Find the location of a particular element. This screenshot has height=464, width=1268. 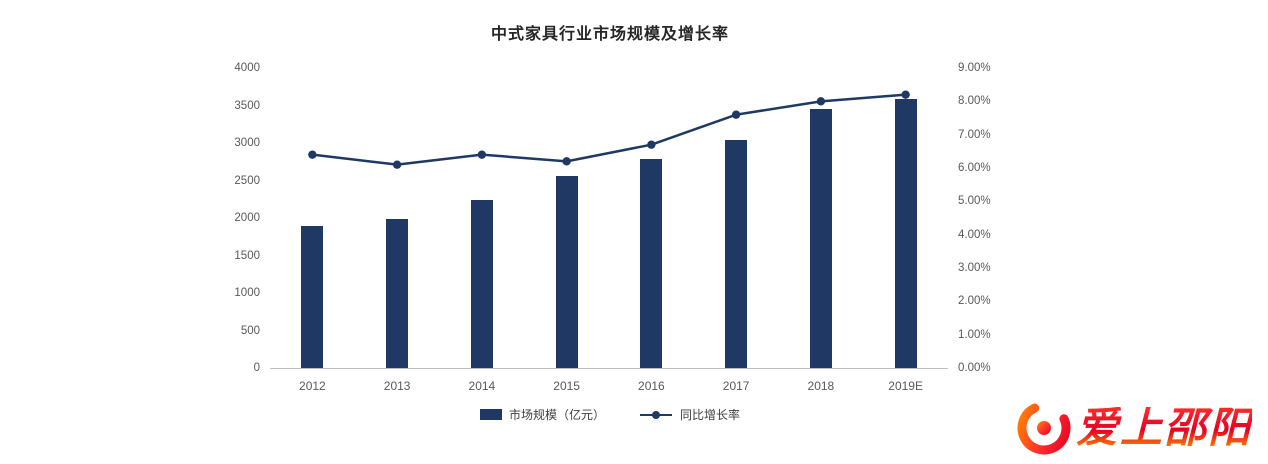

left-axis-tick: 1000 is located at coordinates (247, 293).